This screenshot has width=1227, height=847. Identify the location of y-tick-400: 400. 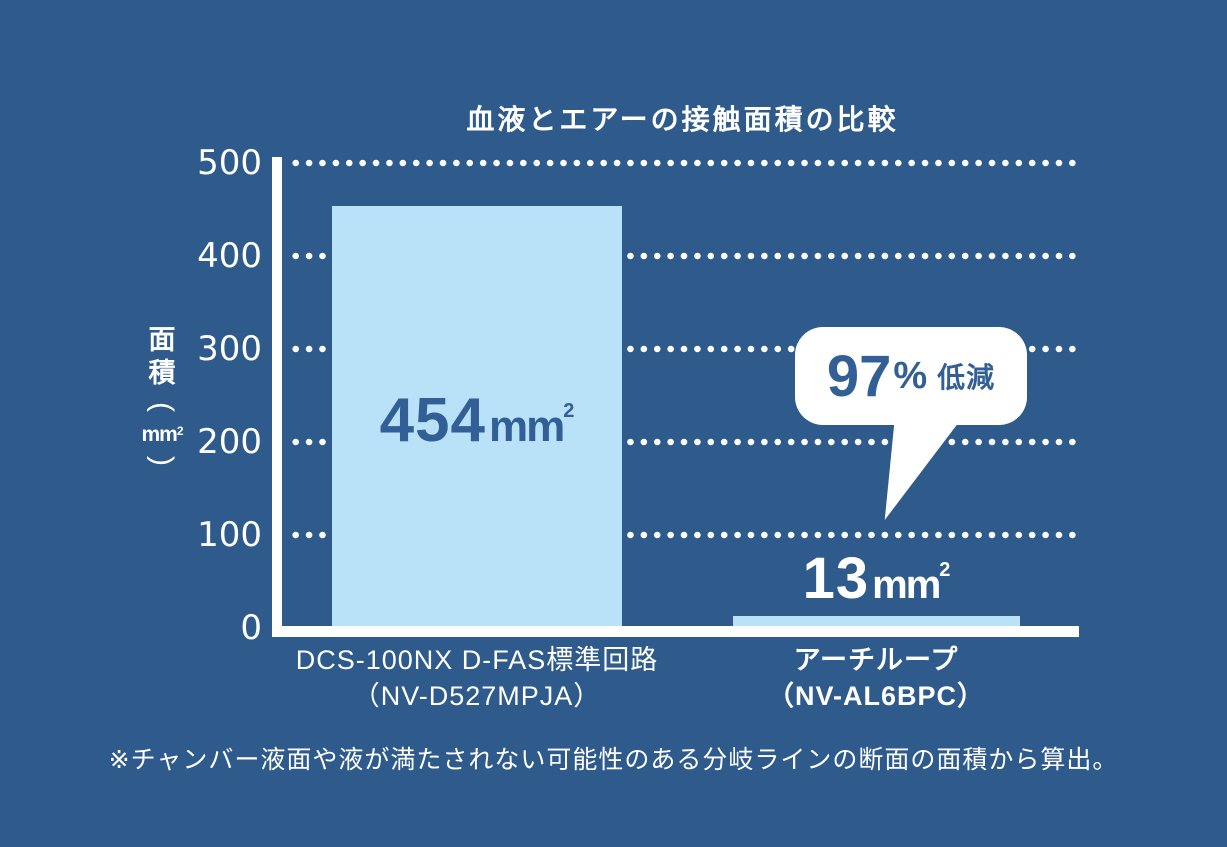
(229, 256).